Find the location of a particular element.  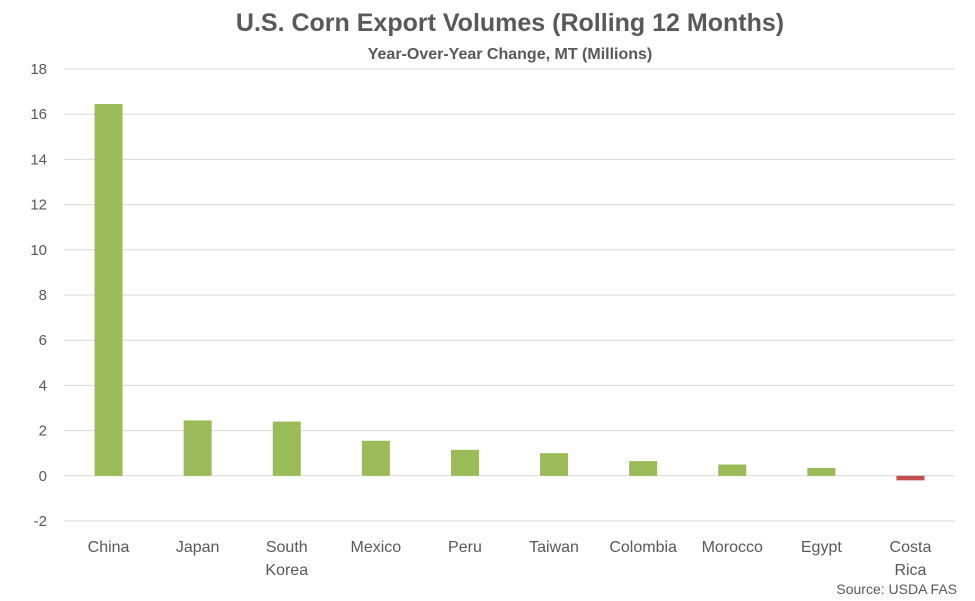

x-tick-label: Egypt is located at coordinates (821, 547).